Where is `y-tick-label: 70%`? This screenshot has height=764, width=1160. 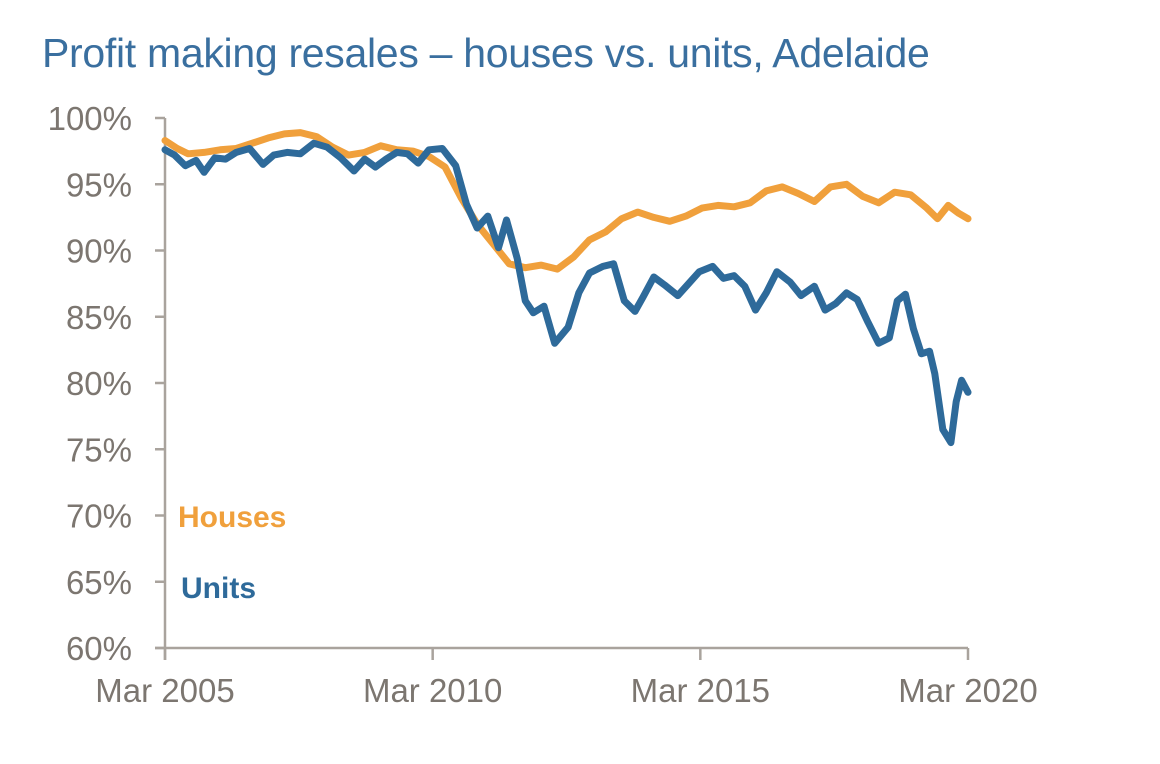 y-tick-label: 70% is located at coordinates (99, 516).